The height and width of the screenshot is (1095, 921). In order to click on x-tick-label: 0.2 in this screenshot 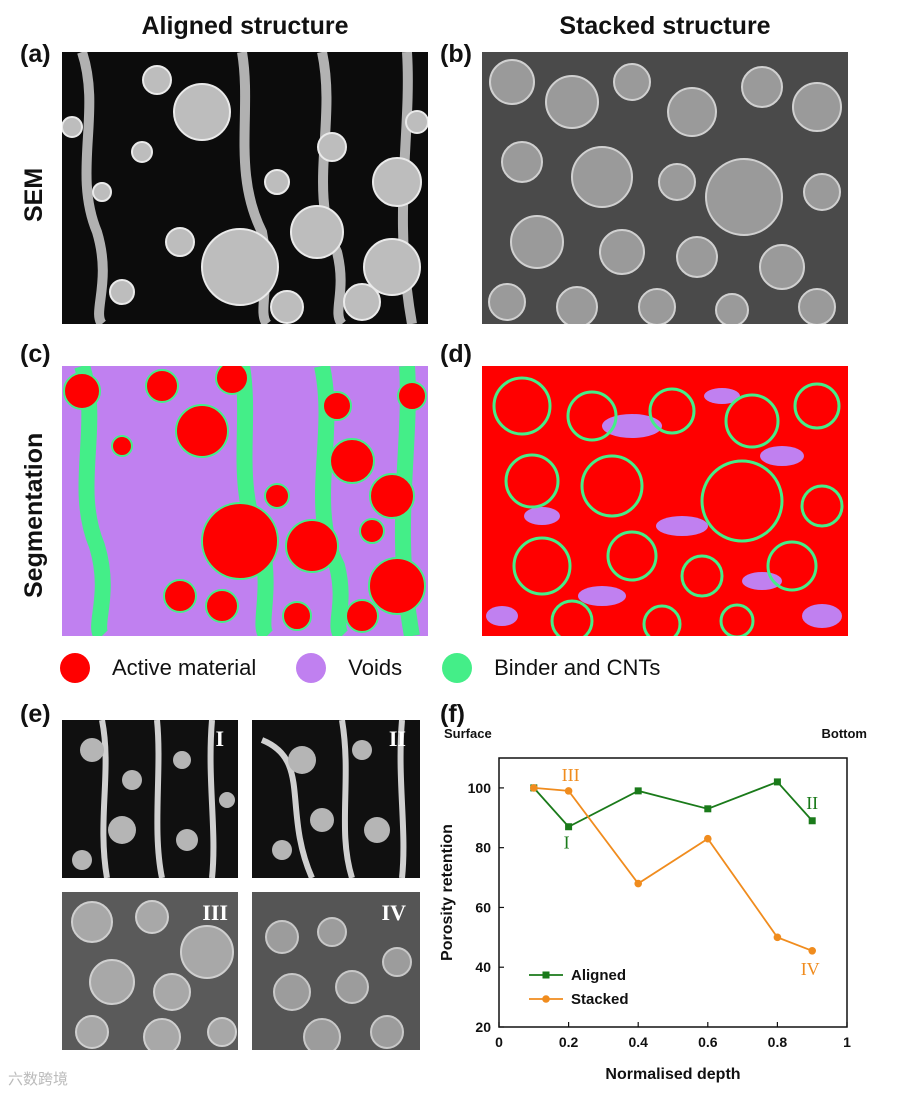, I will do `click(569, 1042)`.